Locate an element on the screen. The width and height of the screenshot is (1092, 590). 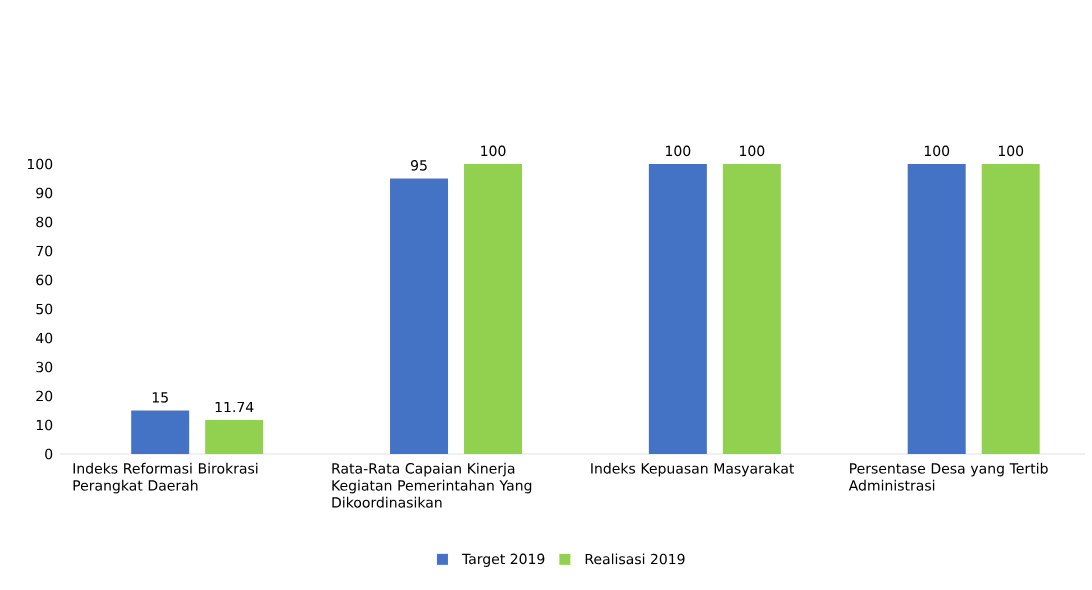
y-tick-label: 90 is located at coordinates (44, 193).